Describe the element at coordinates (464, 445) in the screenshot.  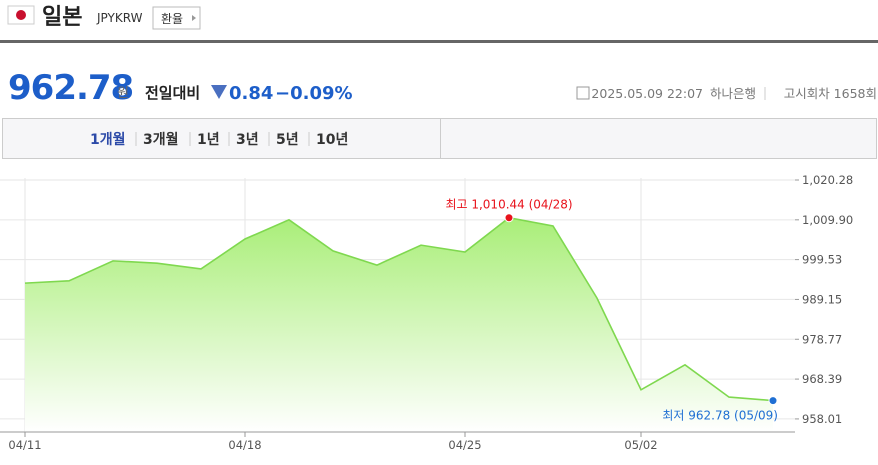
I see `x-tick-label: 04/25` at that location.